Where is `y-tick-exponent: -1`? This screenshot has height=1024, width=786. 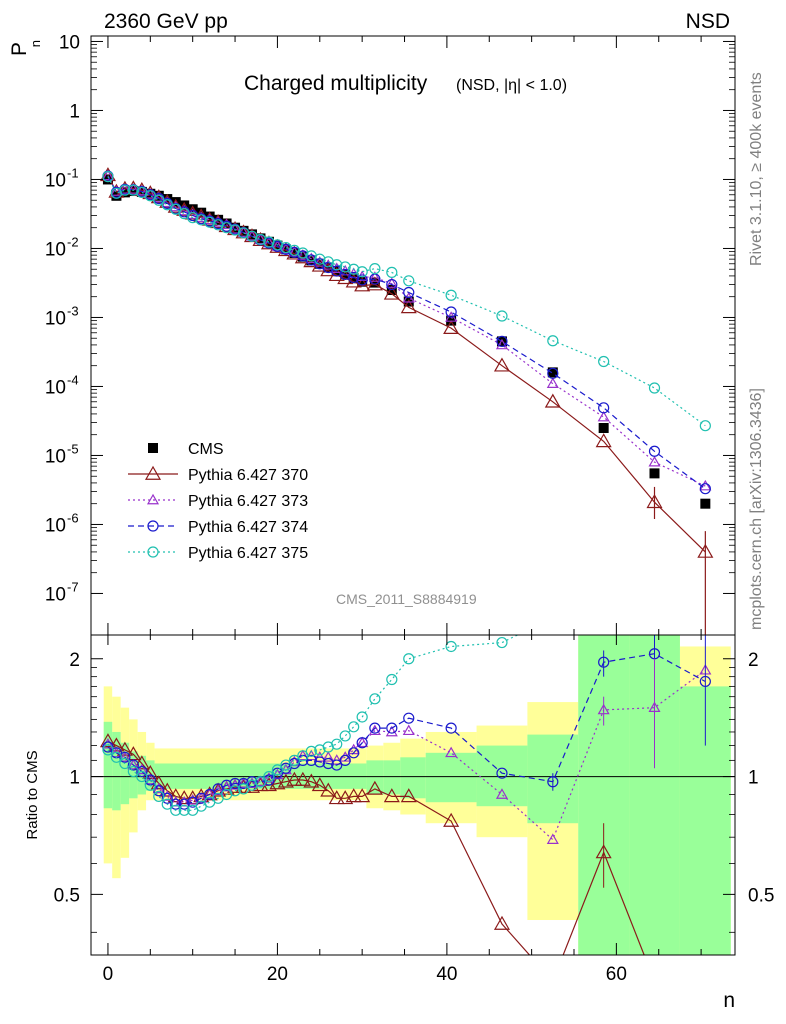 y-tick-exponent: -1 is located at coordinates (73, 172).